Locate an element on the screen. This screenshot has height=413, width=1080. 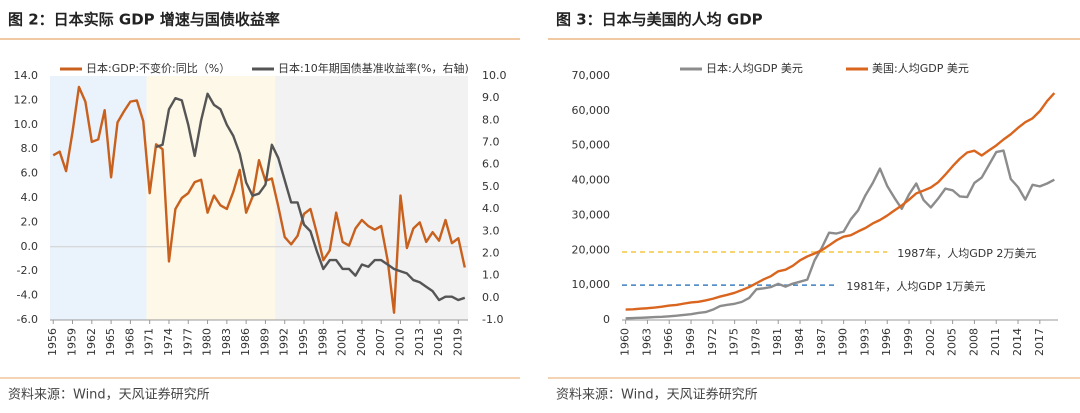
y-tick-label: -2.0 is located at coordinates (27, 270).